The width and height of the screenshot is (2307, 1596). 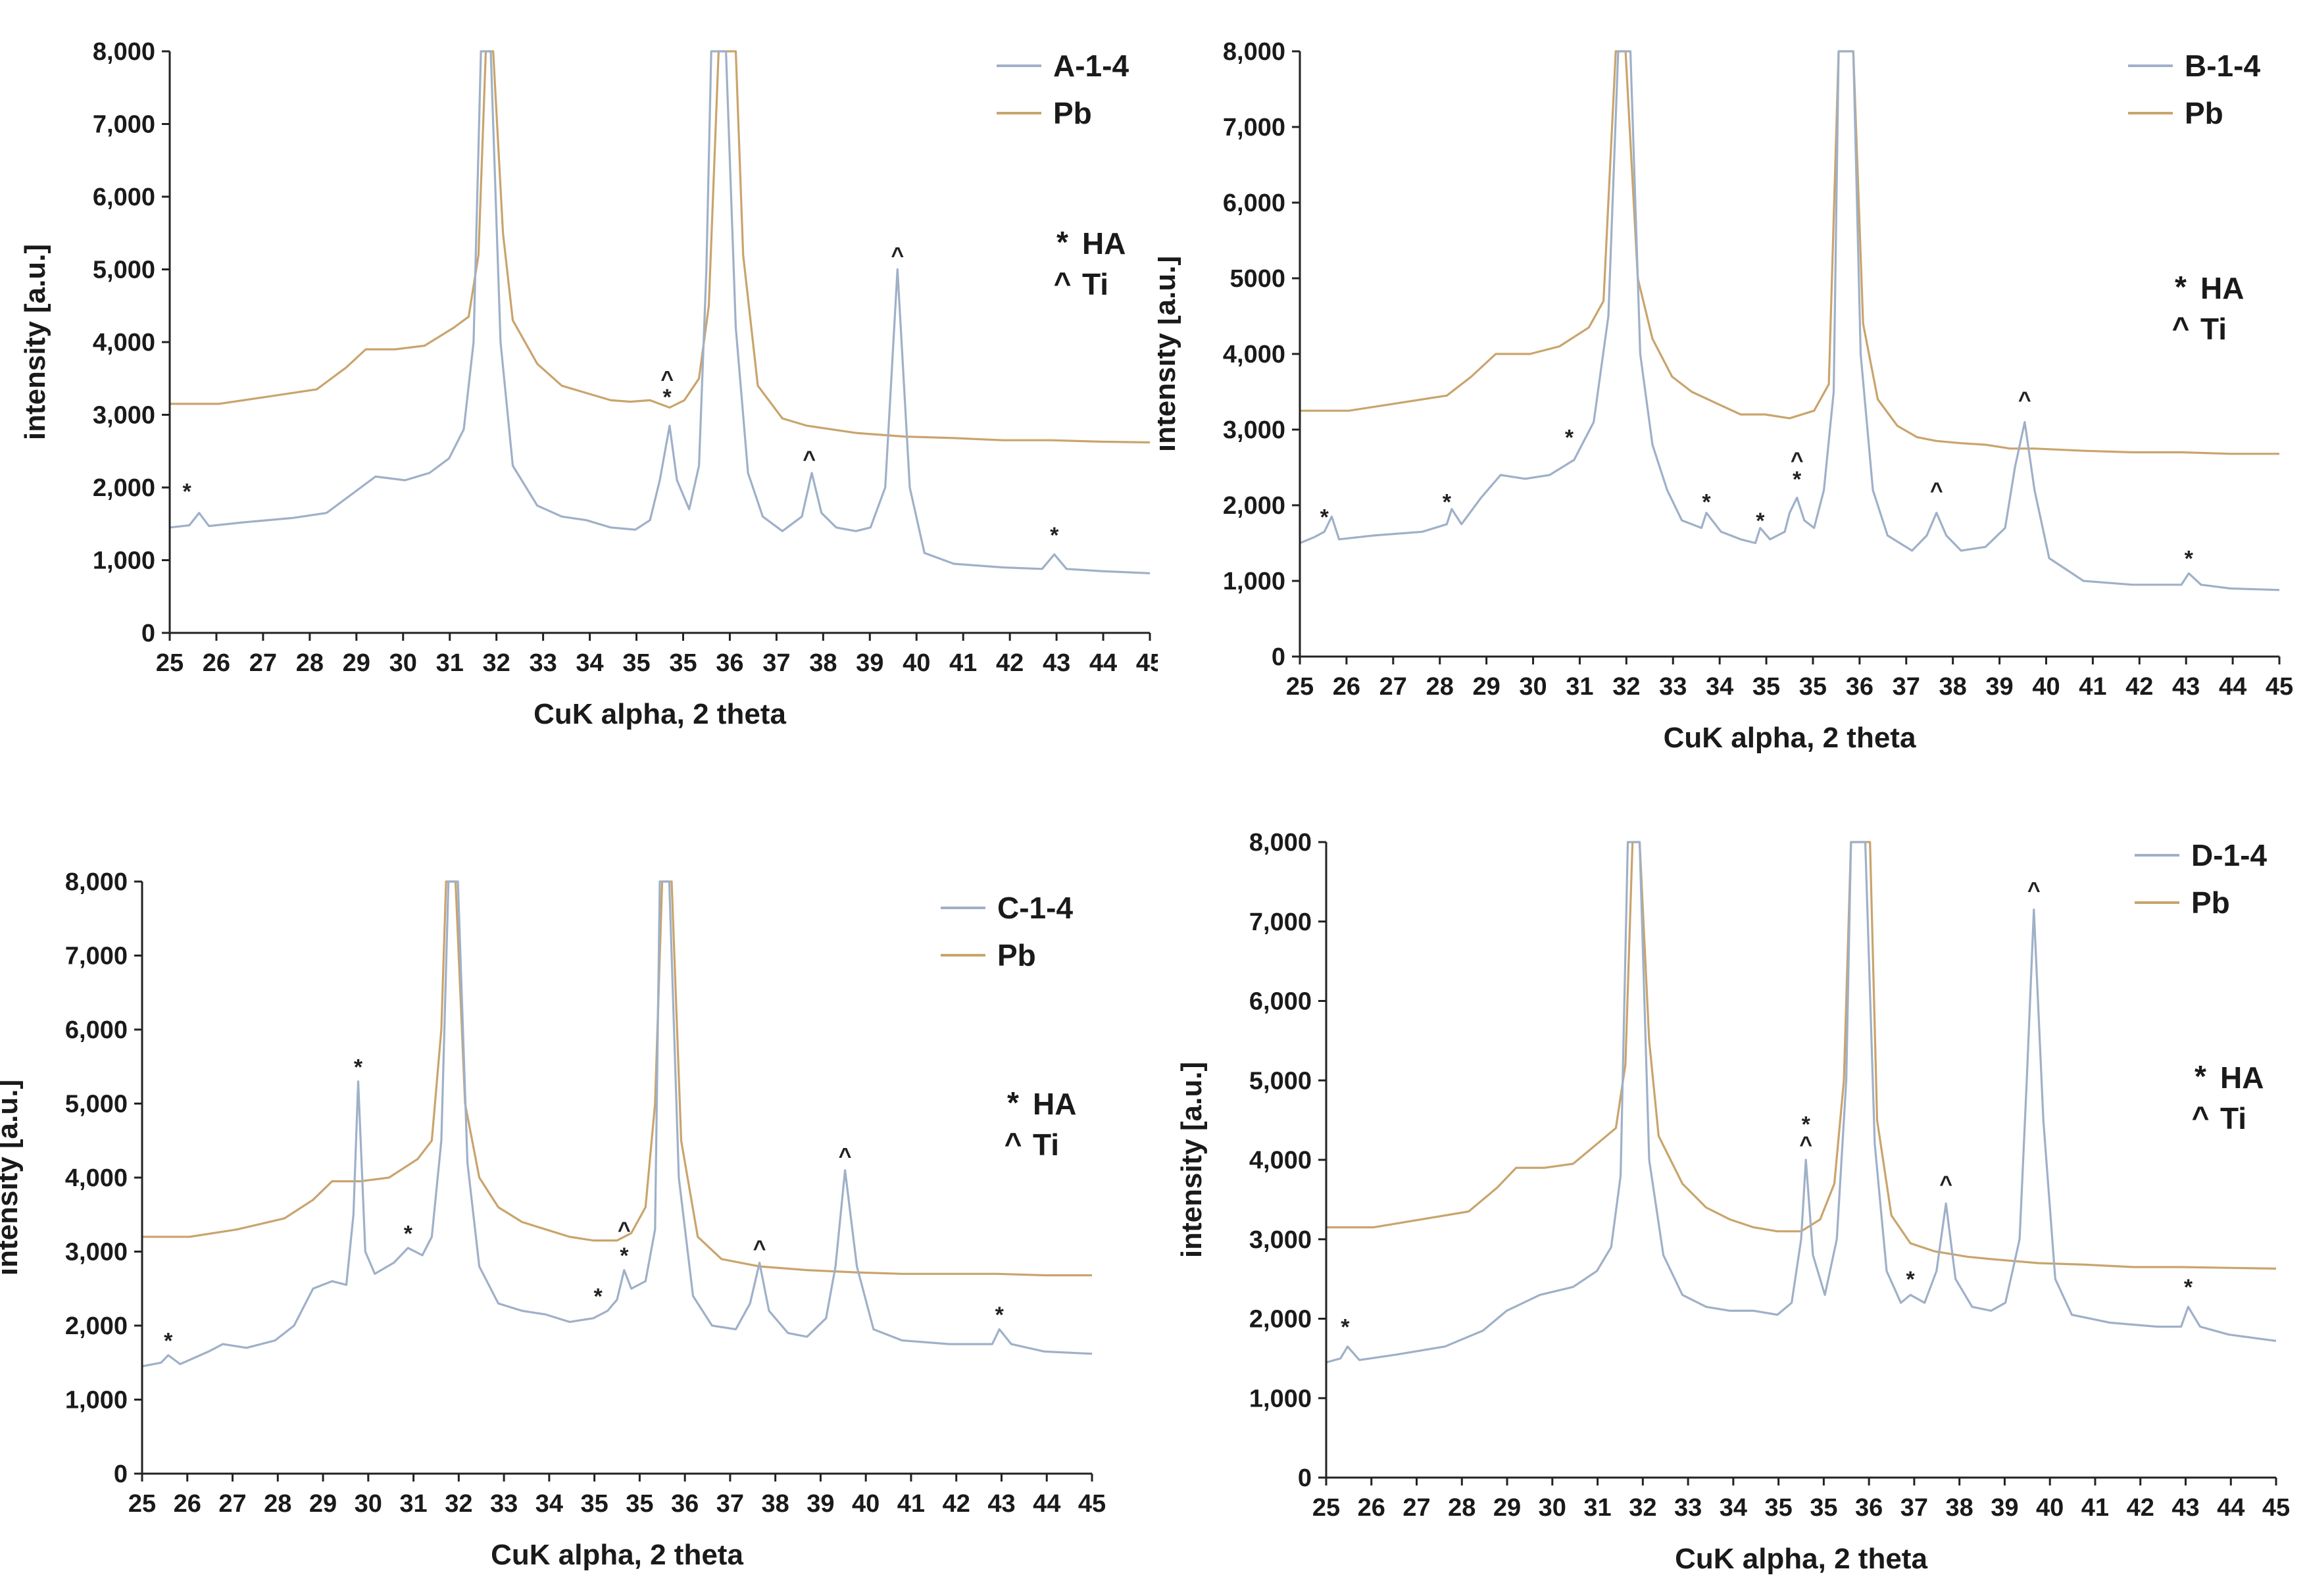 What do you see at coordinates (1254, 430) in the screenshot?
I see `y-tick-label: 3,000` at bounding box center [1254, 430].